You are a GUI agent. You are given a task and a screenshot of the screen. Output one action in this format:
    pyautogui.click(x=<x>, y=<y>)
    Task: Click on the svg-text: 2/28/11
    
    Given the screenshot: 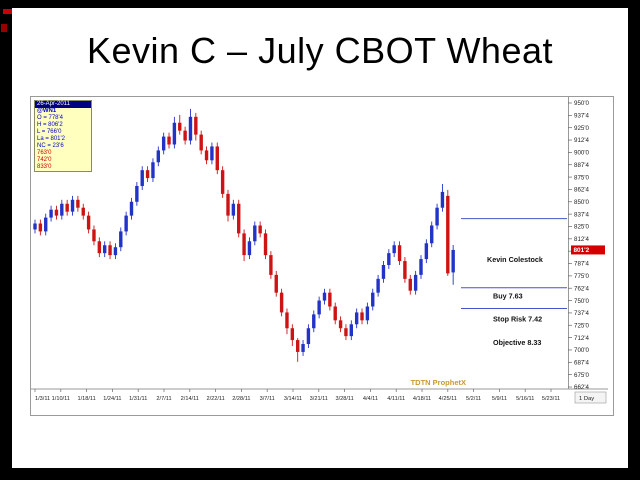 What is the action you would take?
    pyautogui.click(x=241, y=399)
    